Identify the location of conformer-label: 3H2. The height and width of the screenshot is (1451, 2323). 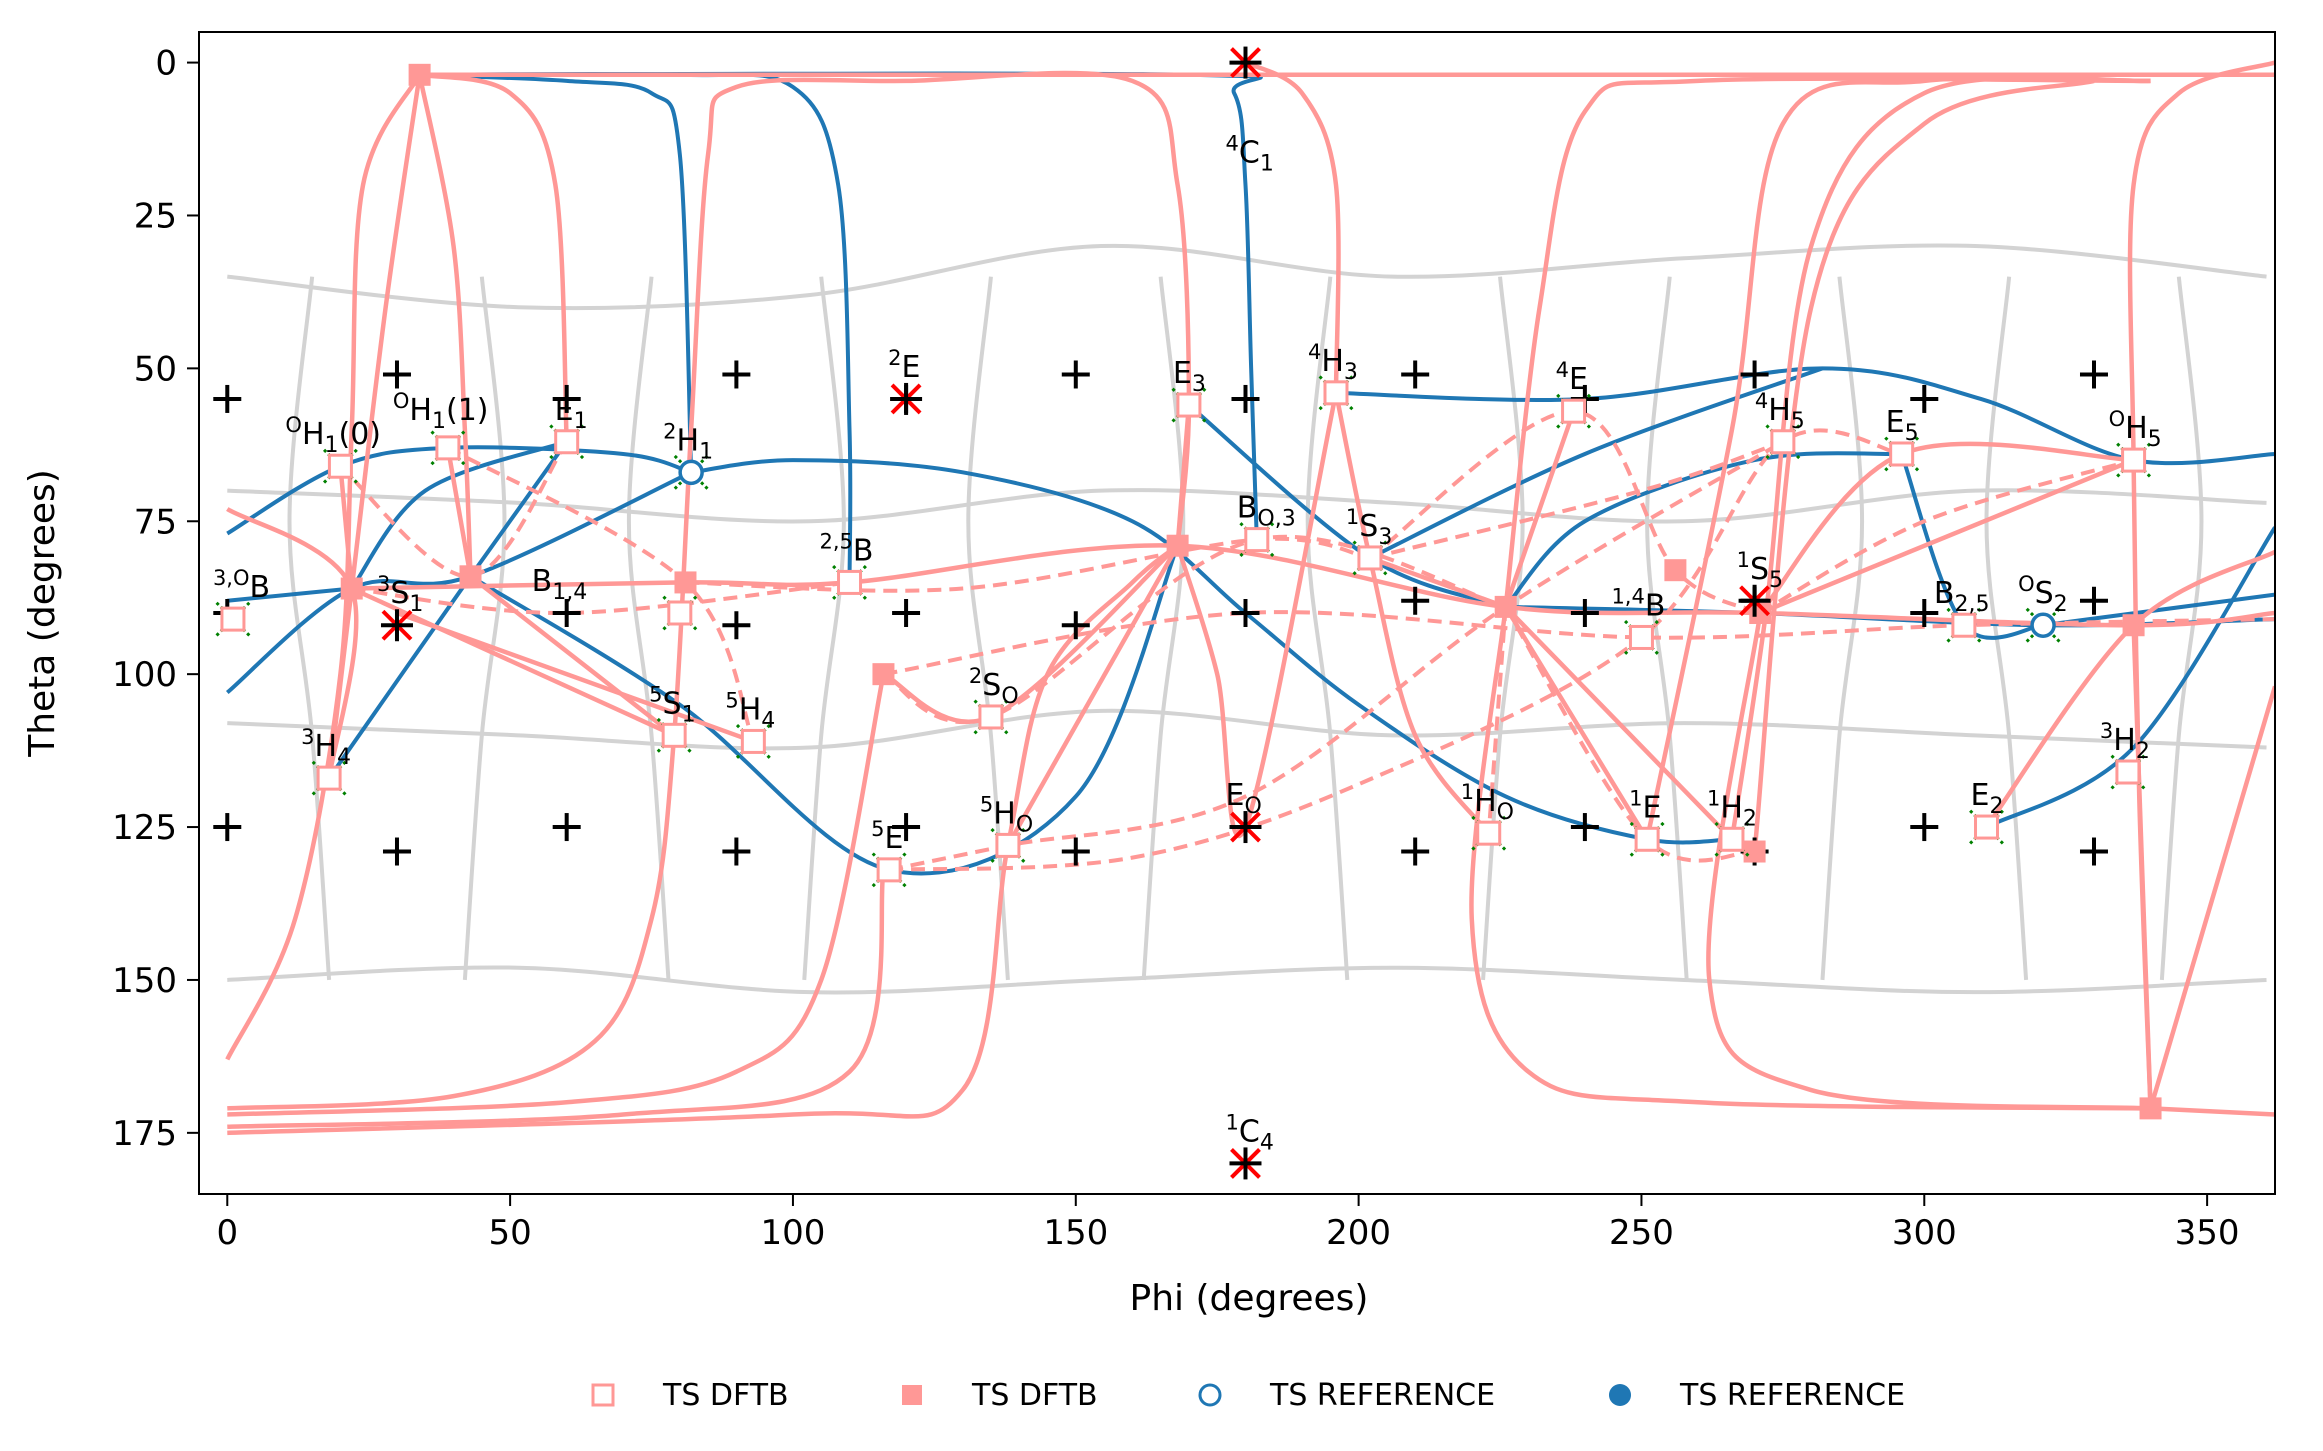
(2125, 741).